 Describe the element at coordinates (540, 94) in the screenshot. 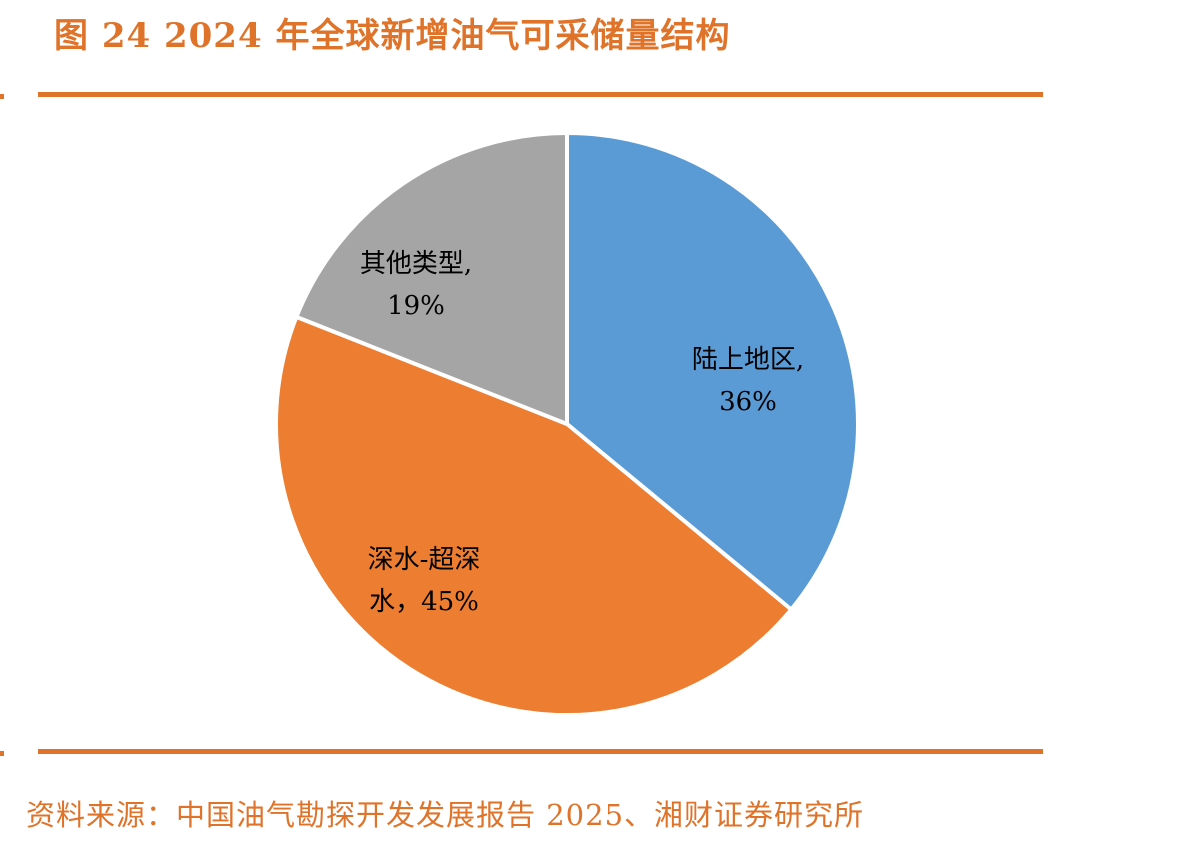

I see `title-divider` at that location.